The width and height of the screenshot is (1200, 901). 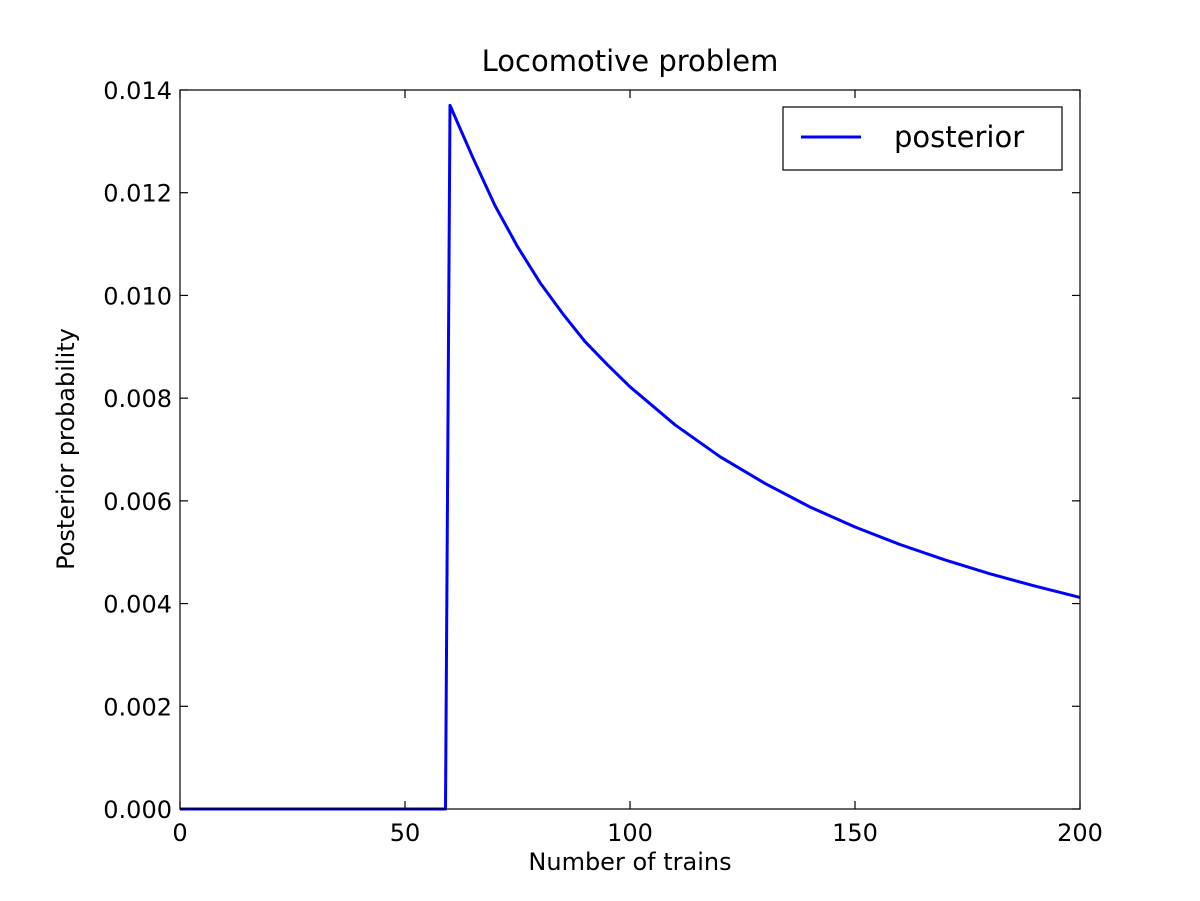 What do you see at coordinates (630, 833) in the screenshot?
I see `x-tick-label: 100` at bounding box center [630, 833].